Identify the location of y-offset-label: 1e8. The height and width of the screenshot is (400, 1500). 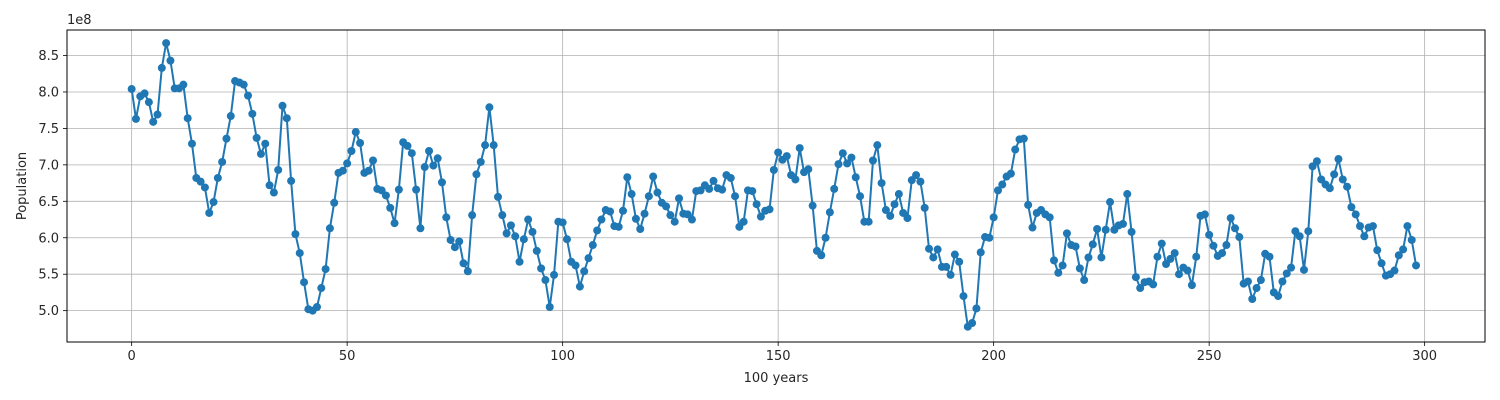
(79, 20).